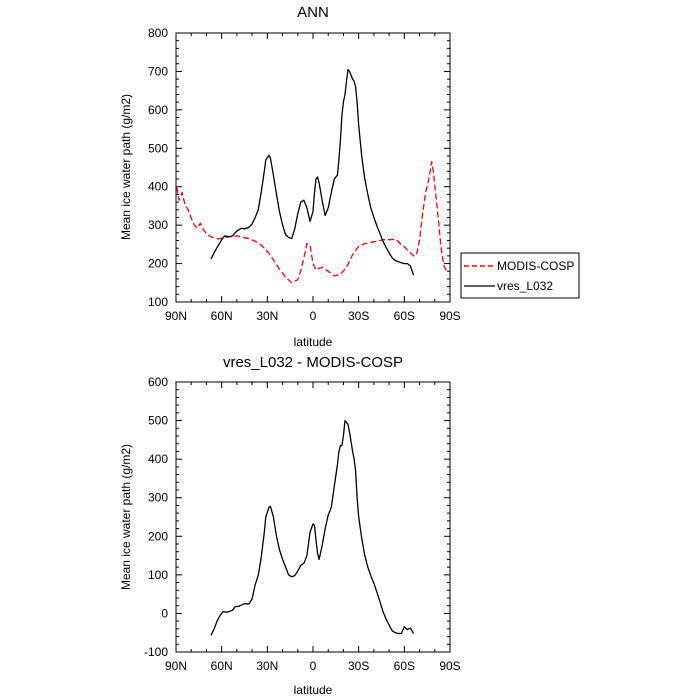 The height and width of the screenshot is (700, 700). I want to click on bottom-xtick-label: 30S, so click(358, 666).